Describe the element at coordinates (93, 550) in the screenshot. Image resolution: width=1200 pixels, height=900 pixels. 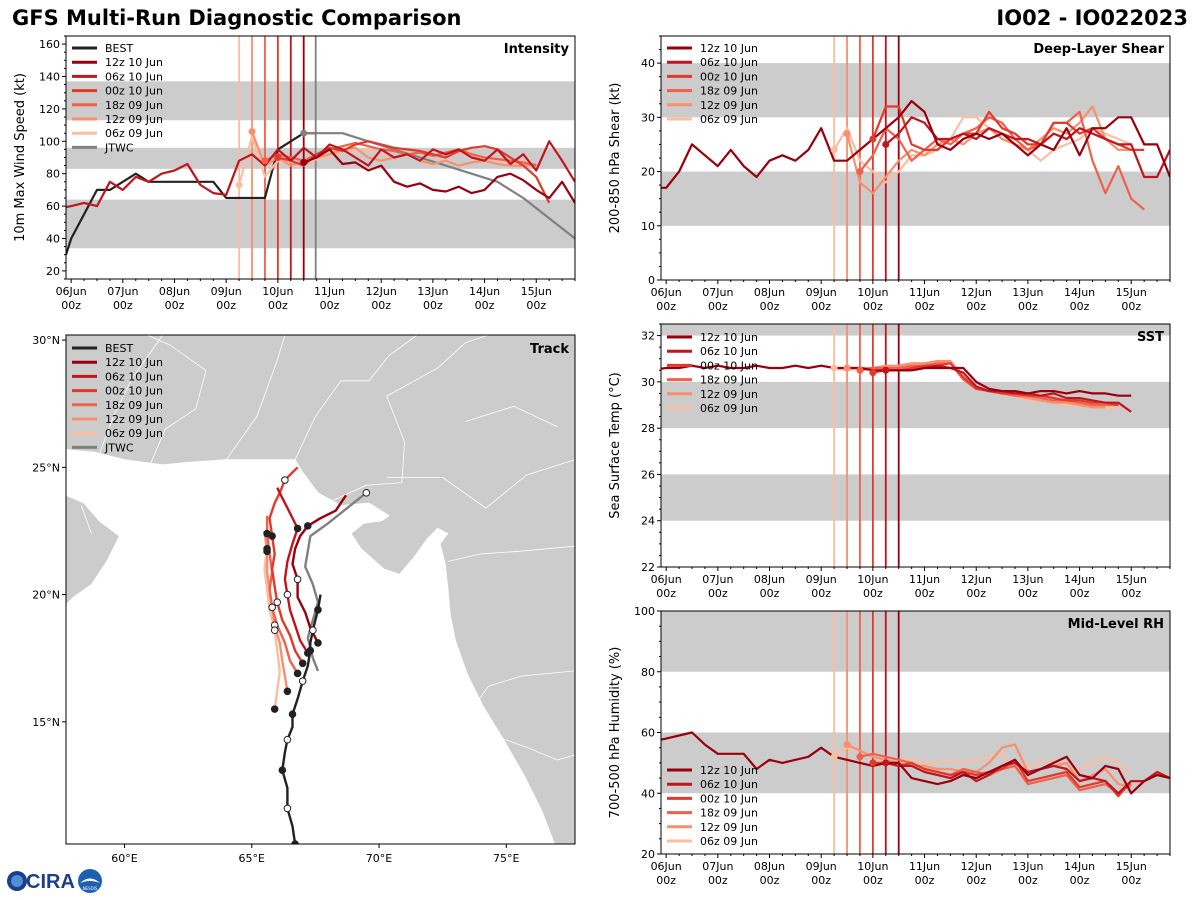
I see `land-arabia` at that location.